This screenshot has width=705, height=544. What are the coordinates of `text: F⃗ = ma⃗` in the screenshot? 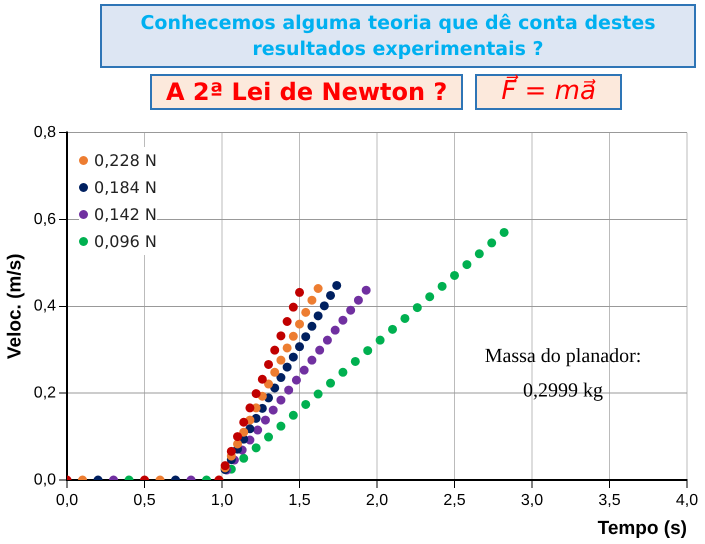 It's located at (548, 92).